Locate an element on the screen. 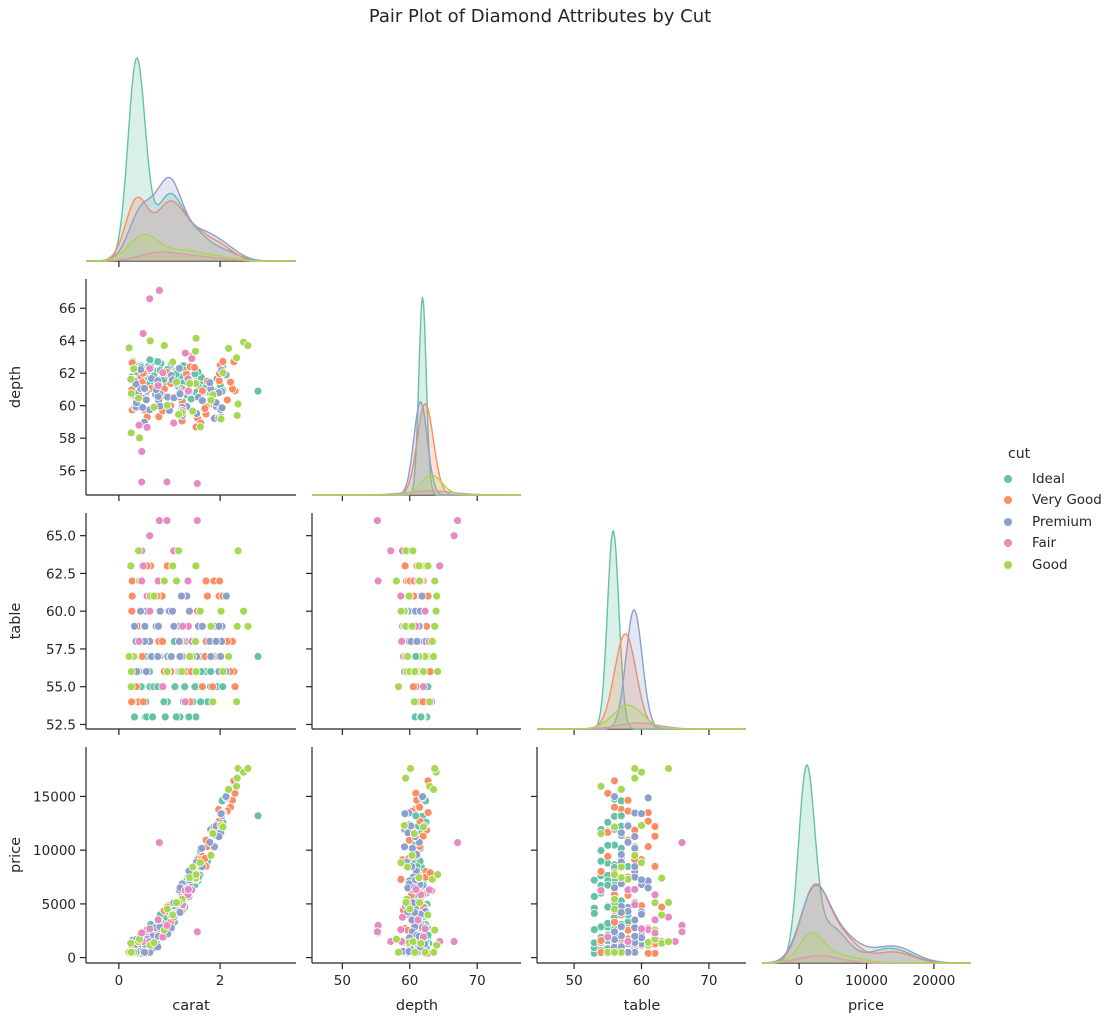 The width and height of the screenshot is (1119, 1021). legend-item: Good is located at coordinates (1056, 565).